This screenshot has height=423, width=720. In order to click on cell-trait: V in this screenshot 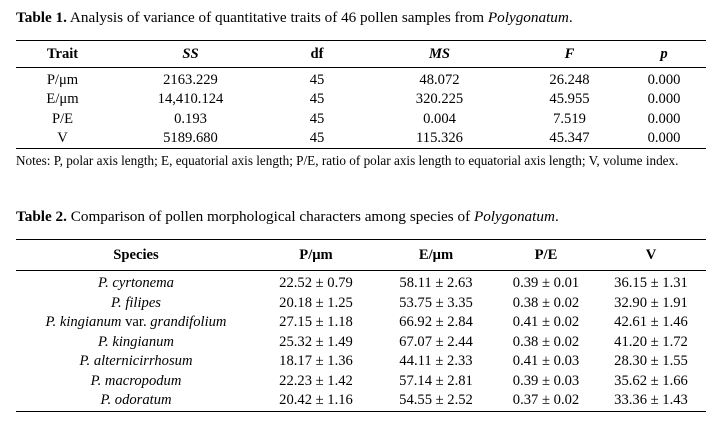, I will do `click(62, 137)`.